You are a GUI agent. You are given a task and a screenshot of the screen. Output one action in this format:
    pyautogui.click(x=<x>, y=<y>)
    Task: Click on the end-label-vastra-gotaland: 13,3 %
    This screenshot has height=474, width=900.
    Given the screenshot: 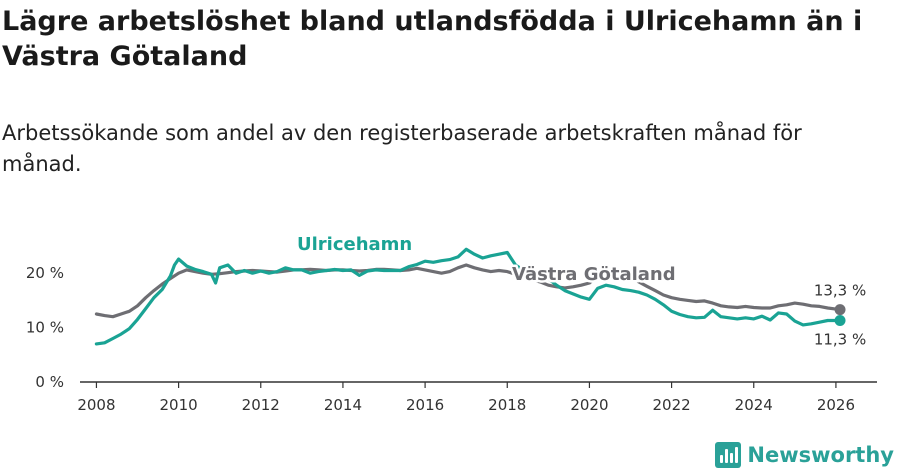 What is the action you would take?
    pyautogui.click(x=840, y=291)
    